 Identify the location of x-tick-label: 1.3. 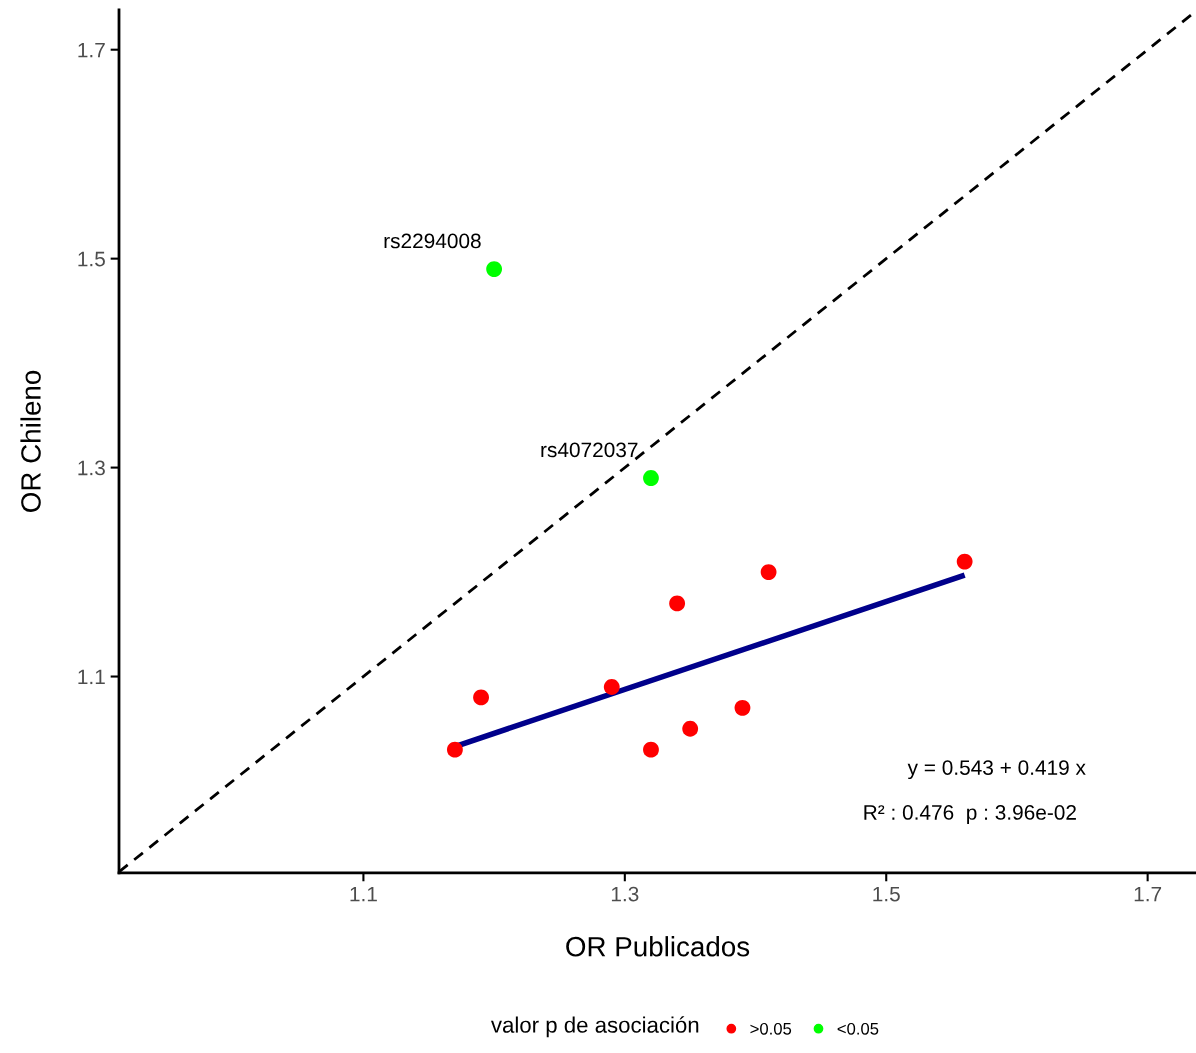
(625, 894).